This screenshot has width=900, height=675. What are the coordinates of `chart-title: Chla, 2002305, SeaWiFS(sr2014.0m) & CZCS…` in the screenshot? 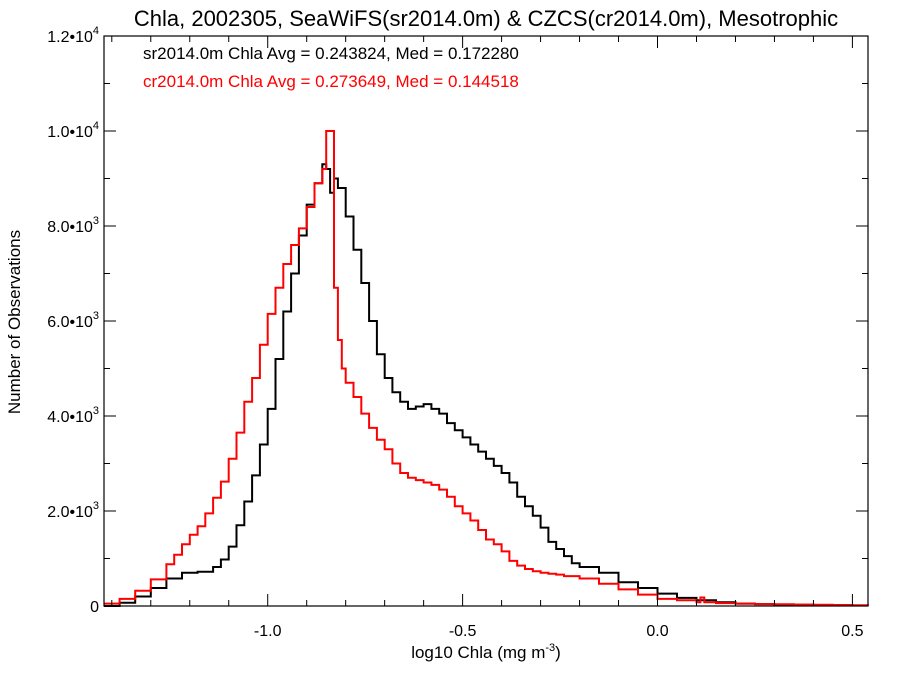 It's located at (486, 18).